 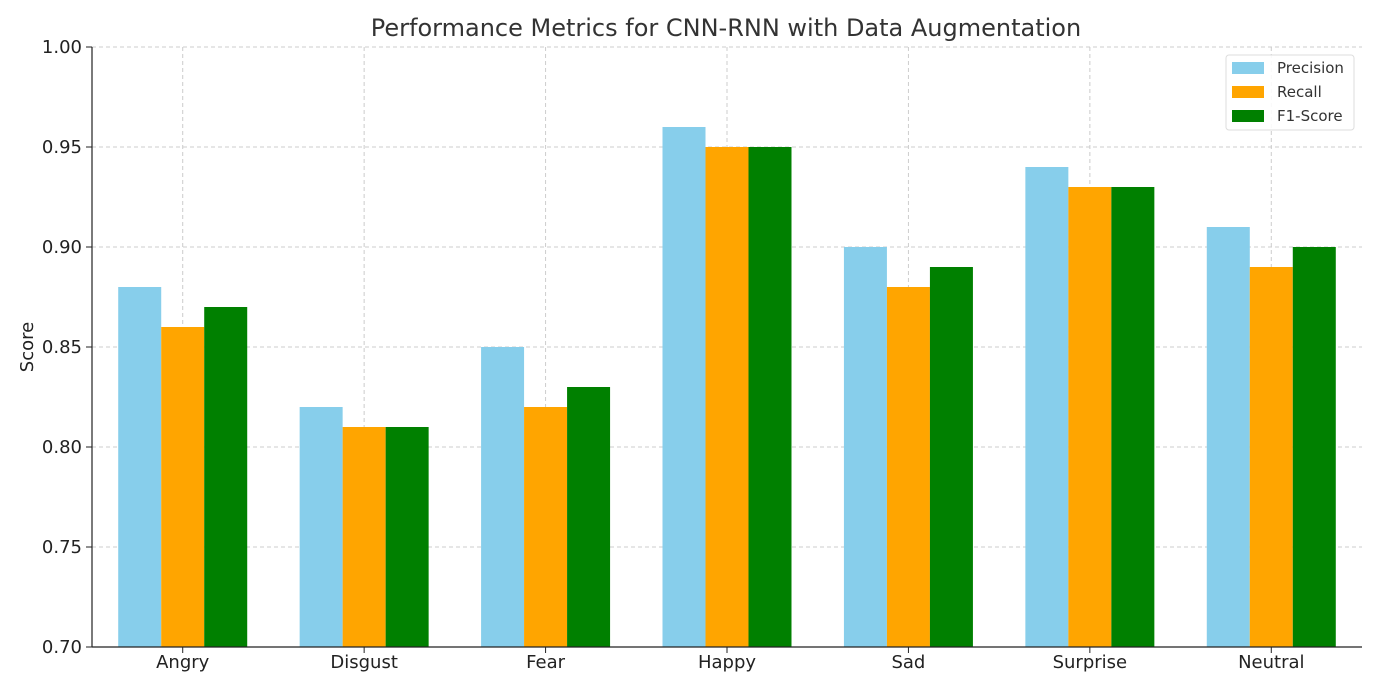 What do you see at coordinates (545, 662) in the screenshot?
I see `x-tick-label: Fear` at bounding box center [545, 662].